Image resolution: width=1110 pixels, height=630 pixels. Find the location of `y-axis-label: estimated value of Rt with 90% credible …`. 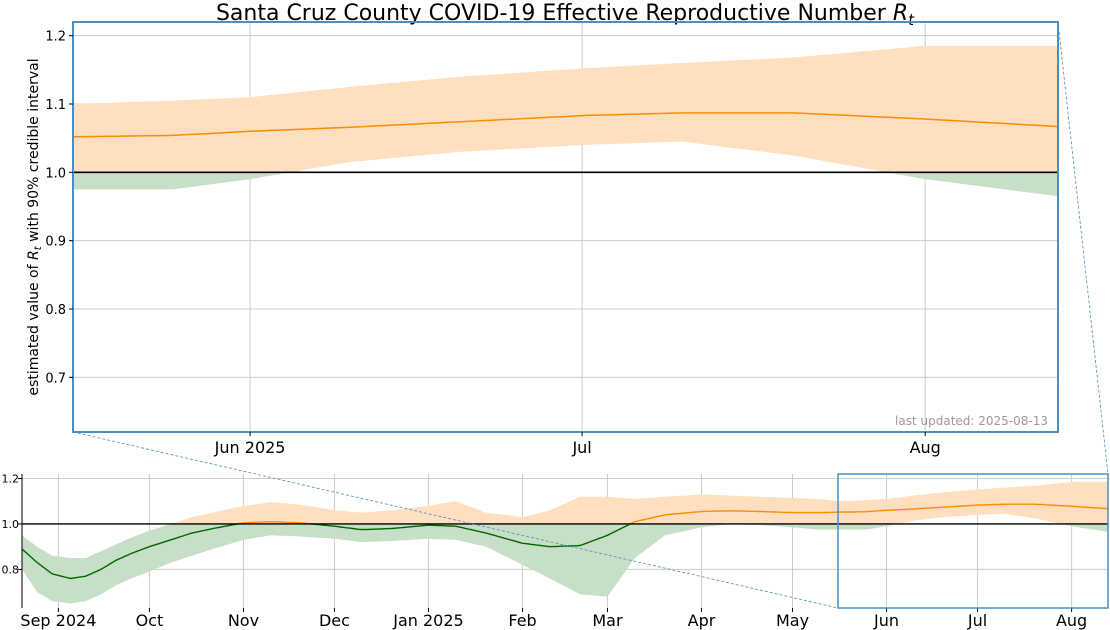

y-axis-label: estimated value of Rt with 90% credible … is located at coordinates (35, 226).